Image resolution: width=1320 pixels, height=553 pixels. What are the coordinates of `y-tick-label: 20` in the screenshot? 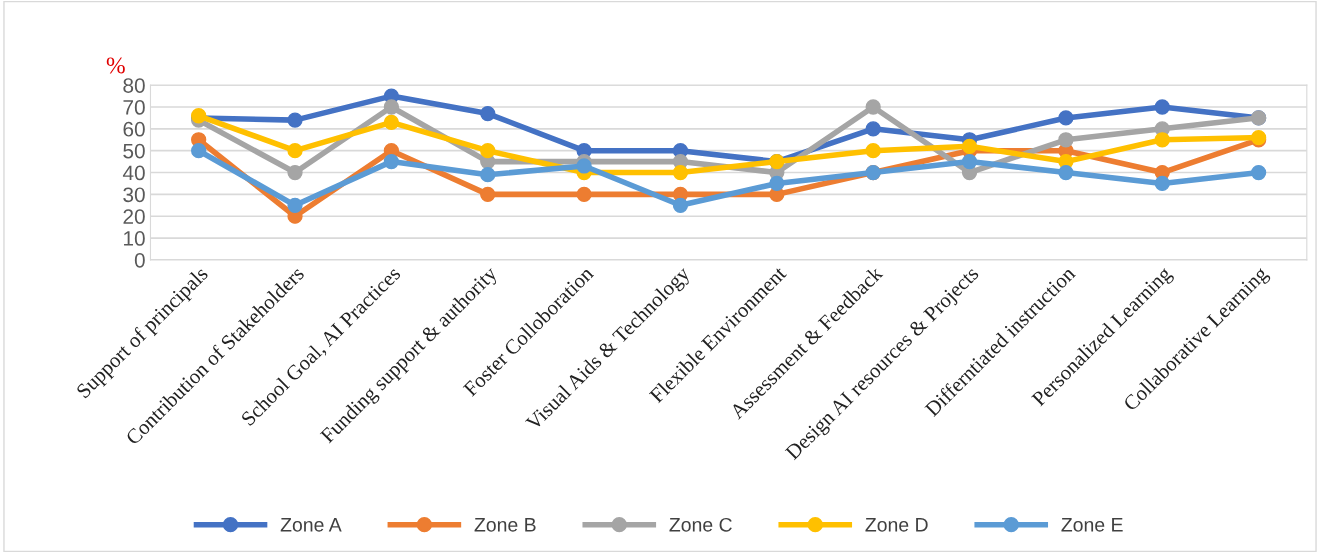 It's located at (134, 216).